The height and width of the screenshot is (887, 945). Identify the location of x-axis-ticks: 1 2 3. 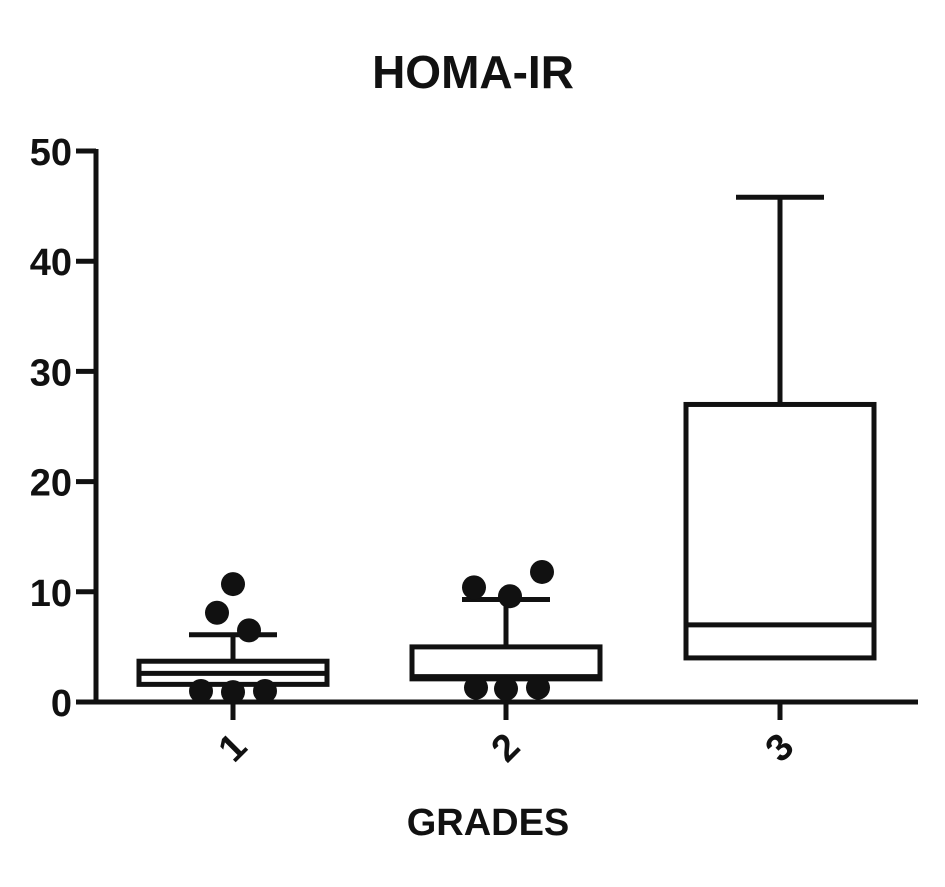
(507, 736).